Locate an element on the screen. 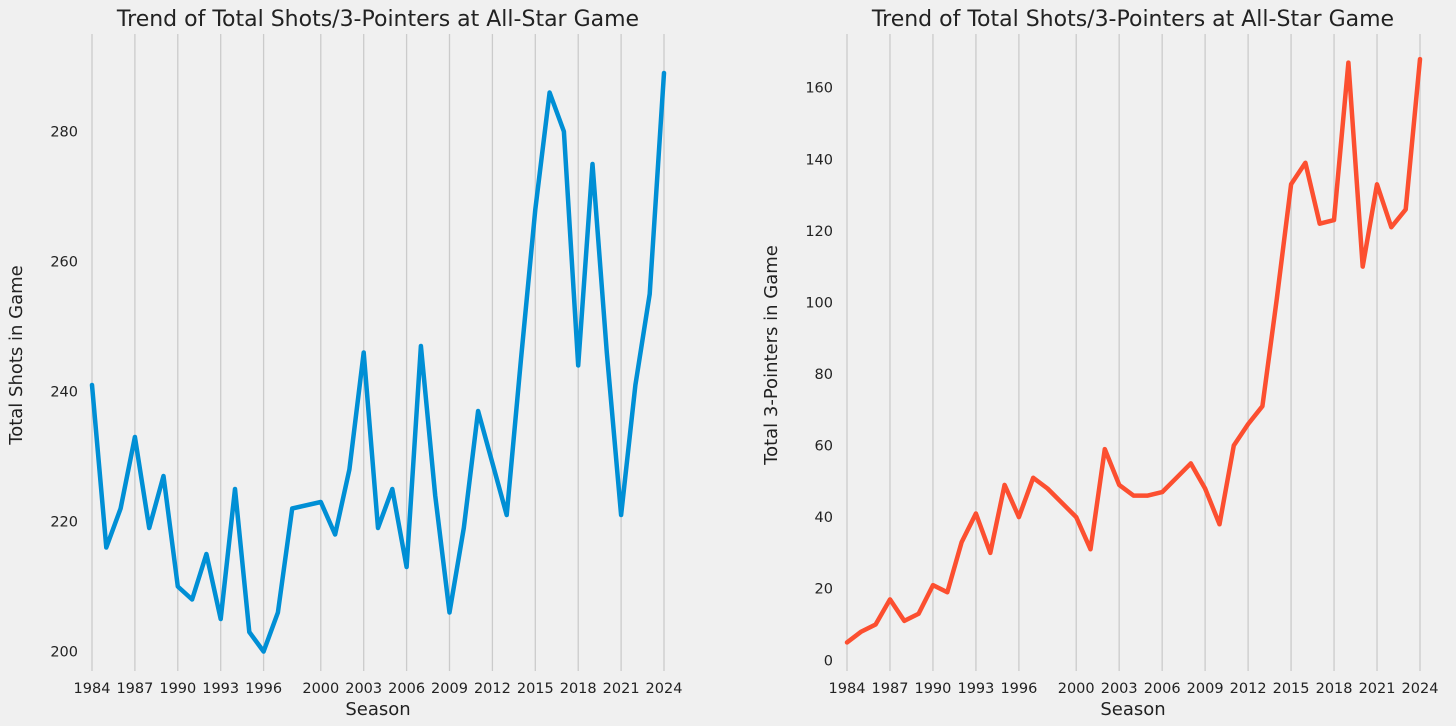 This screenshot has width=1456, height=726. y-tick-labels: 200 220 240 260 280 is located at coordinates (64, 393).